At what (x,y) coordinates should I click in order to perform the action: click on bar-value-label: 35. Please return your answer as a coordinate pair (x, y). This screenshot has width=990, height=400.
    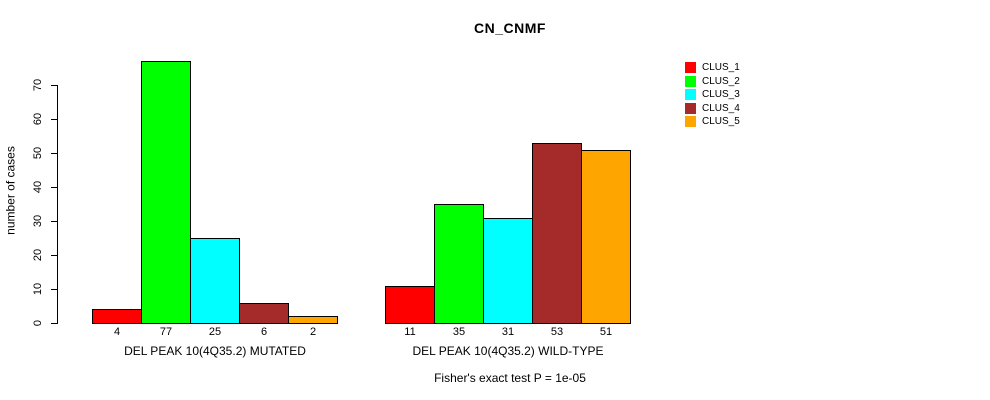
    Looking at the image, I should click on (459, 332).